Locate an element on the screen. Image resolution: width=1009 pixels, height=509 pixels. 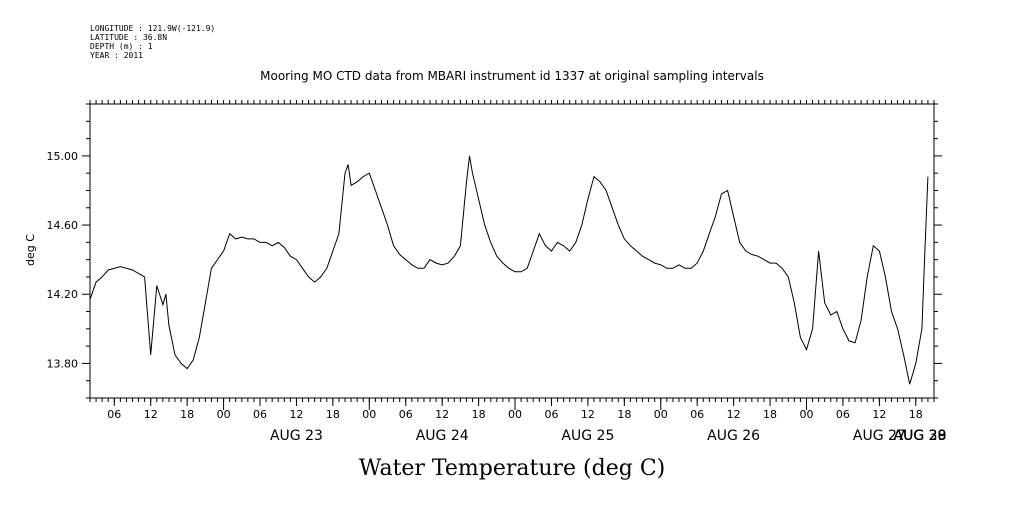
y-tick-label: 14.60 is located at coordinates (63, 225).